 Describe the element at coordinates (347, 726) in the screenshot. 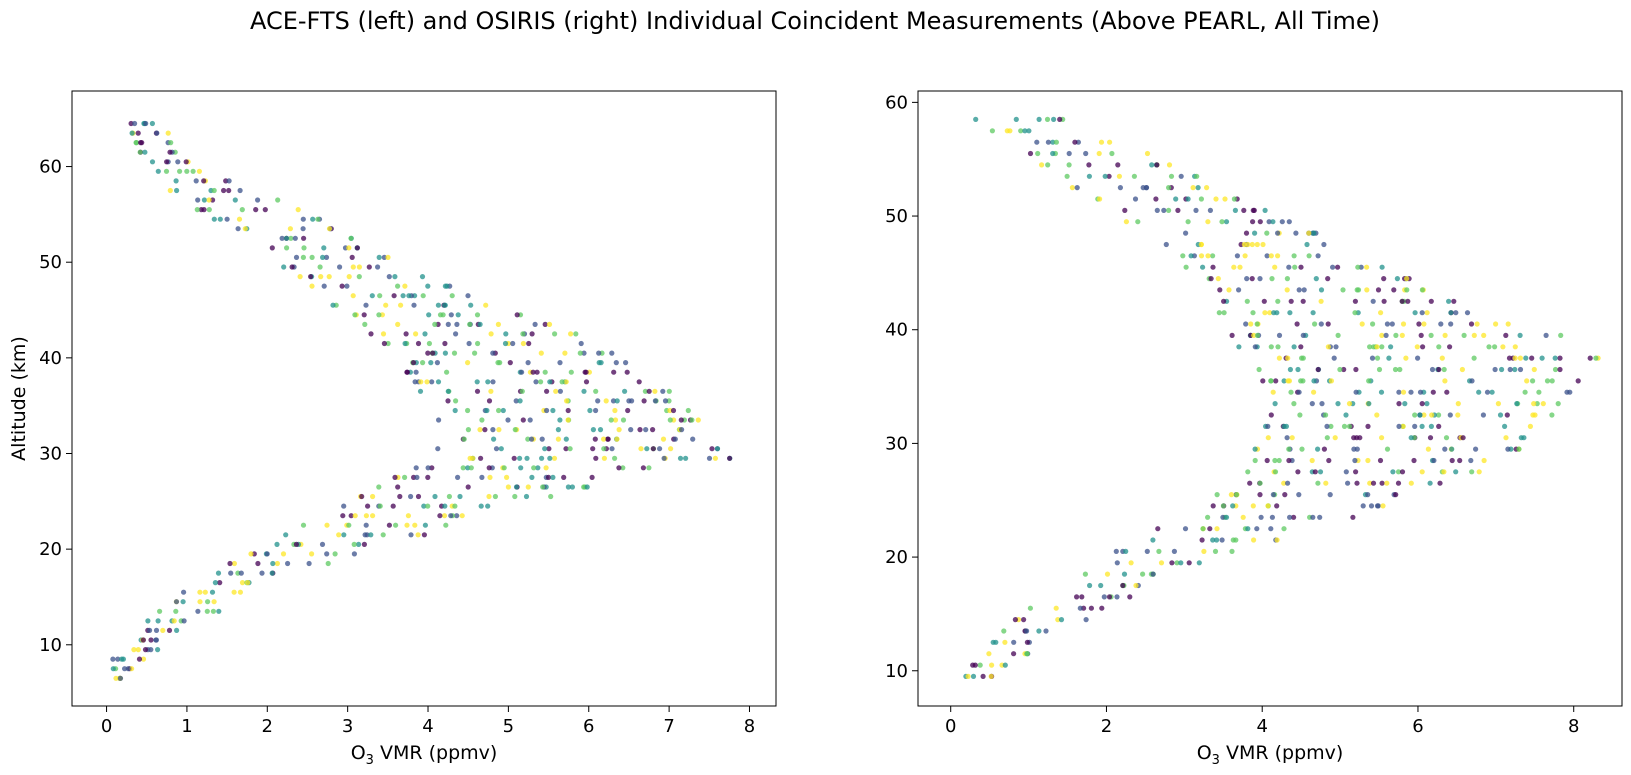

I see `x-tick-label: 3` at that location.